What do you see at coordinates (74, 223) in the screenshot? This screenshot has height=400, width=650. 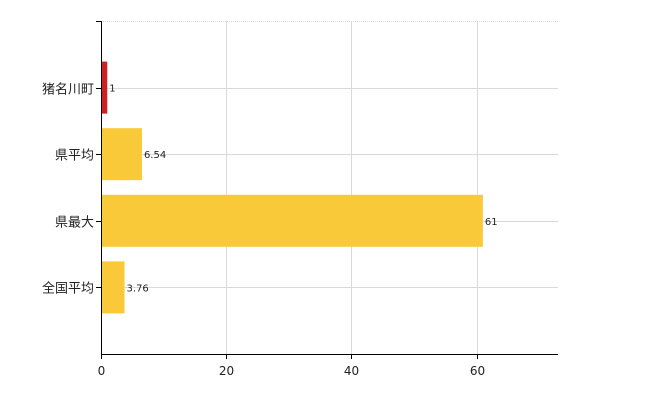 I see `category-label: 県最大` at bounding box center [74, 223].